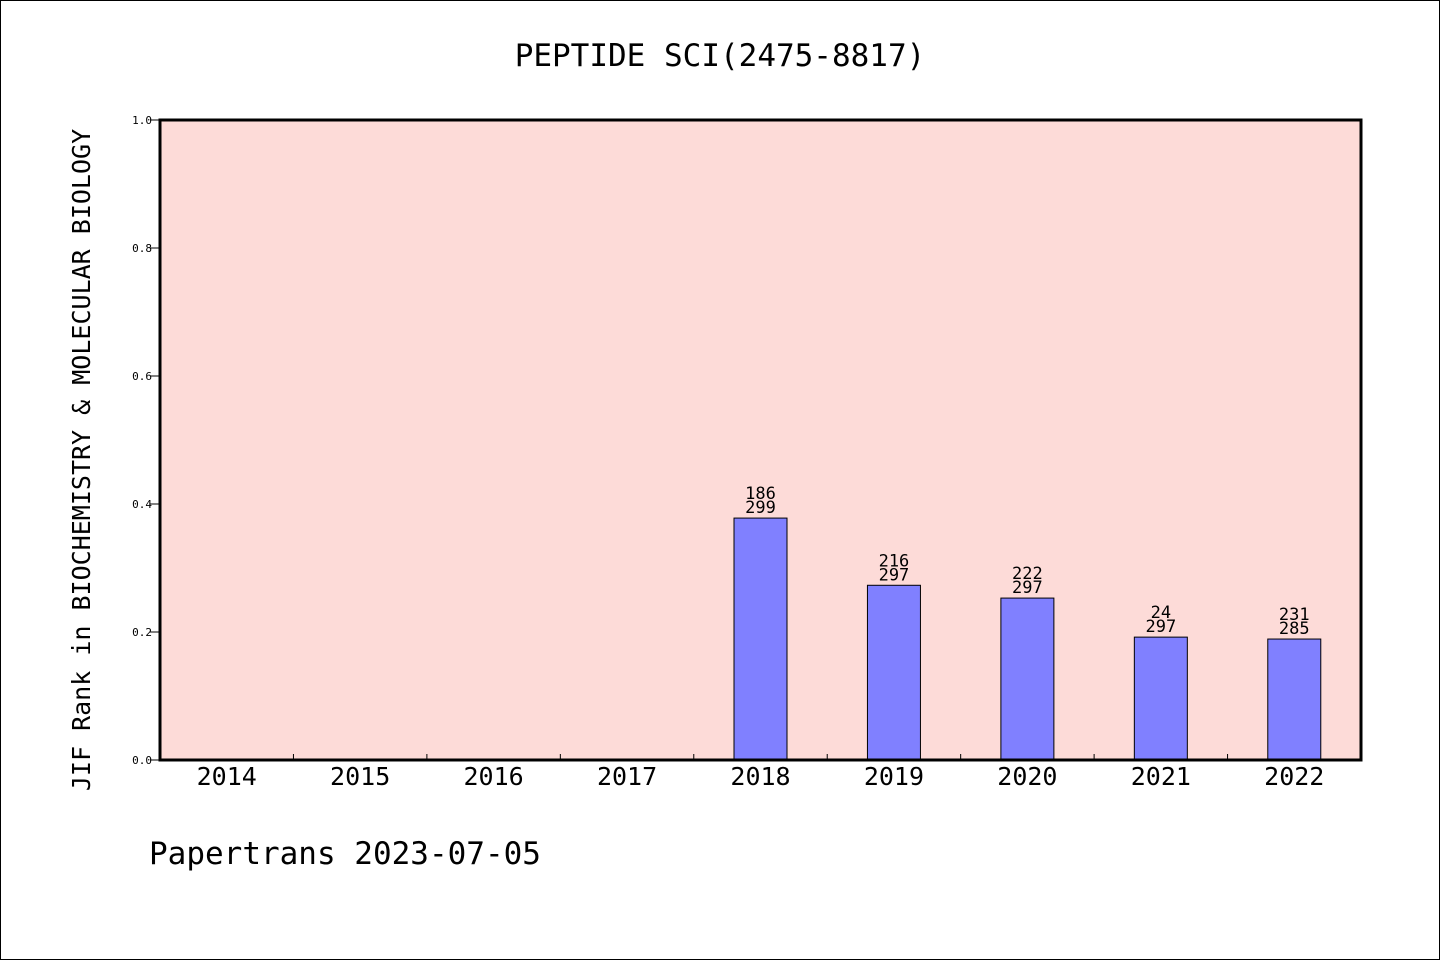 The image size is (1440, 960). Describe the element at coordinates (142, 504) in the screenshot. I see `y-tick-label: 0.4` at that location.